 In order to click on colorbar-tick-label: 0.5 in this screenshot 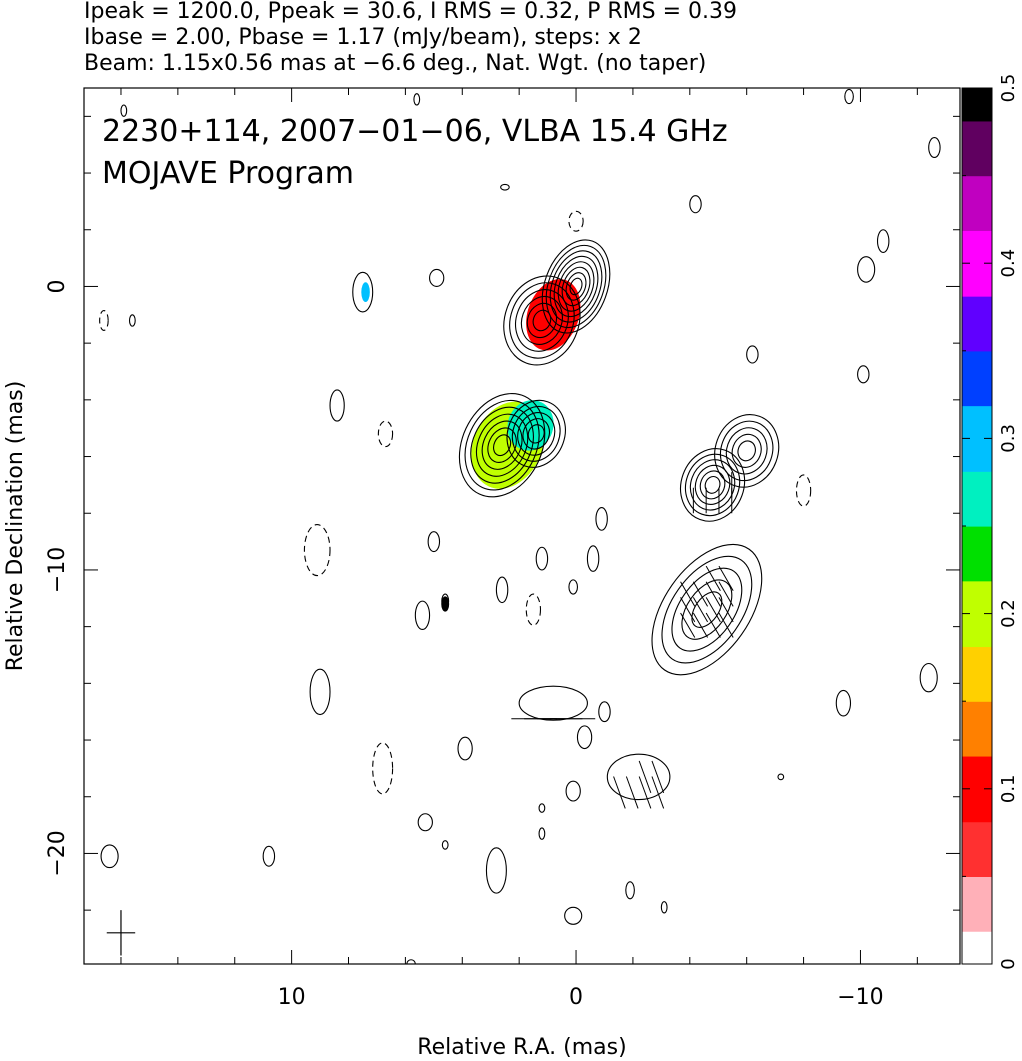, I will do `click(1008, 88)`.